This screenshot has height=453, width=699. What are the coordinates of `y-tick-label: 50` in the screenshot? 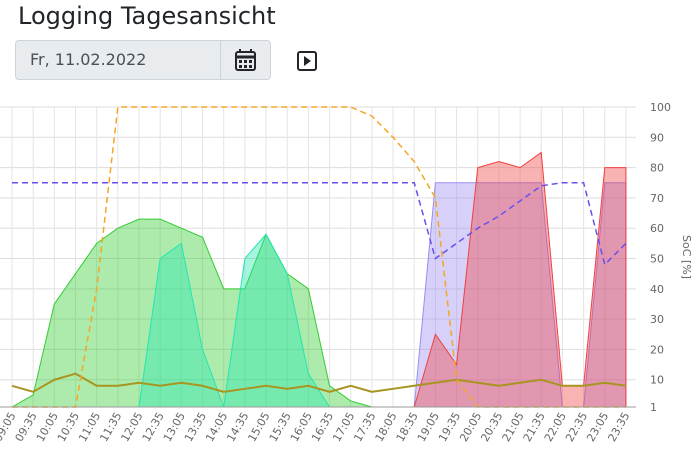 It's located at (657, 259).